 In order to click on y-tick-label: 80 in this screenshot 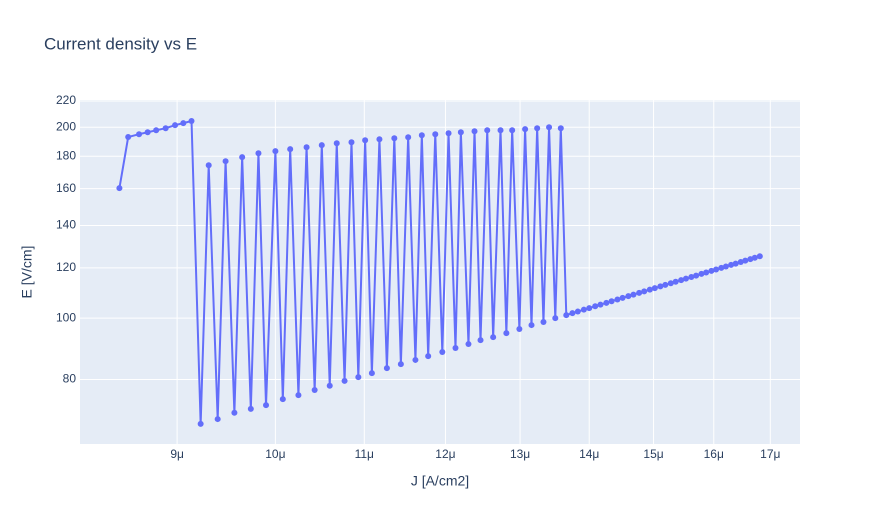, I will do `click(70, 379)`.